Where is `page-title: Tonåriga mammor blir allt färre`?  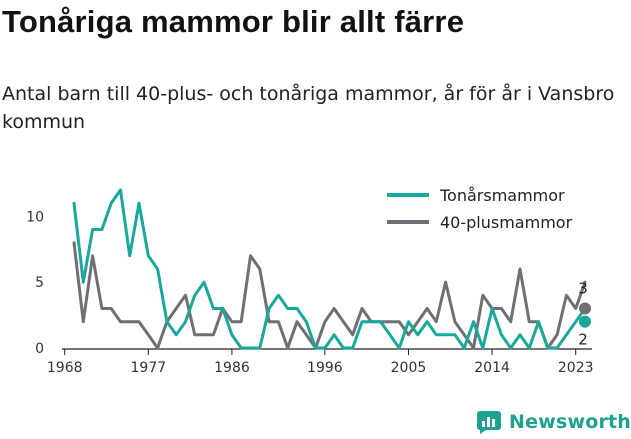 page-title: Tonåriga mammor blir allt färre is located at coordinates (233, 21).